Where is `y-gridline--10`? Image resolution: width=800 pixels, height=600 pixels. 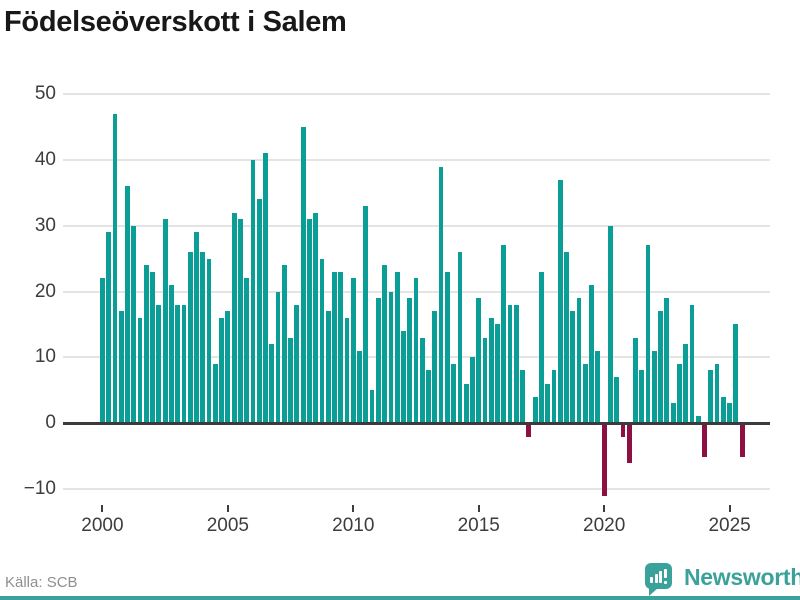
y-gridline--10 is located at coordinates (416, 488).